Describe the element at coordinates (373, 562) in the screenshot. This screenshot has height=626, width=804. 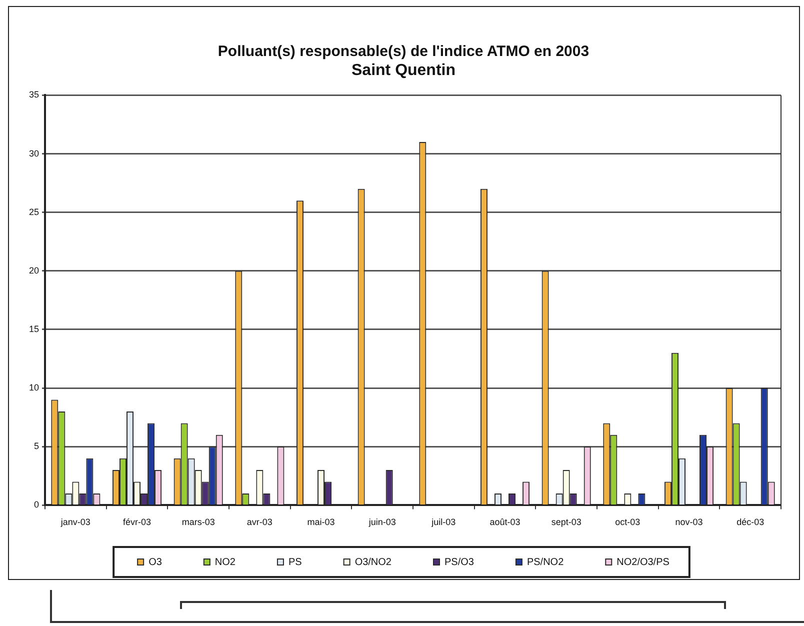
I see `legend-label: O3/NO2` at that location.